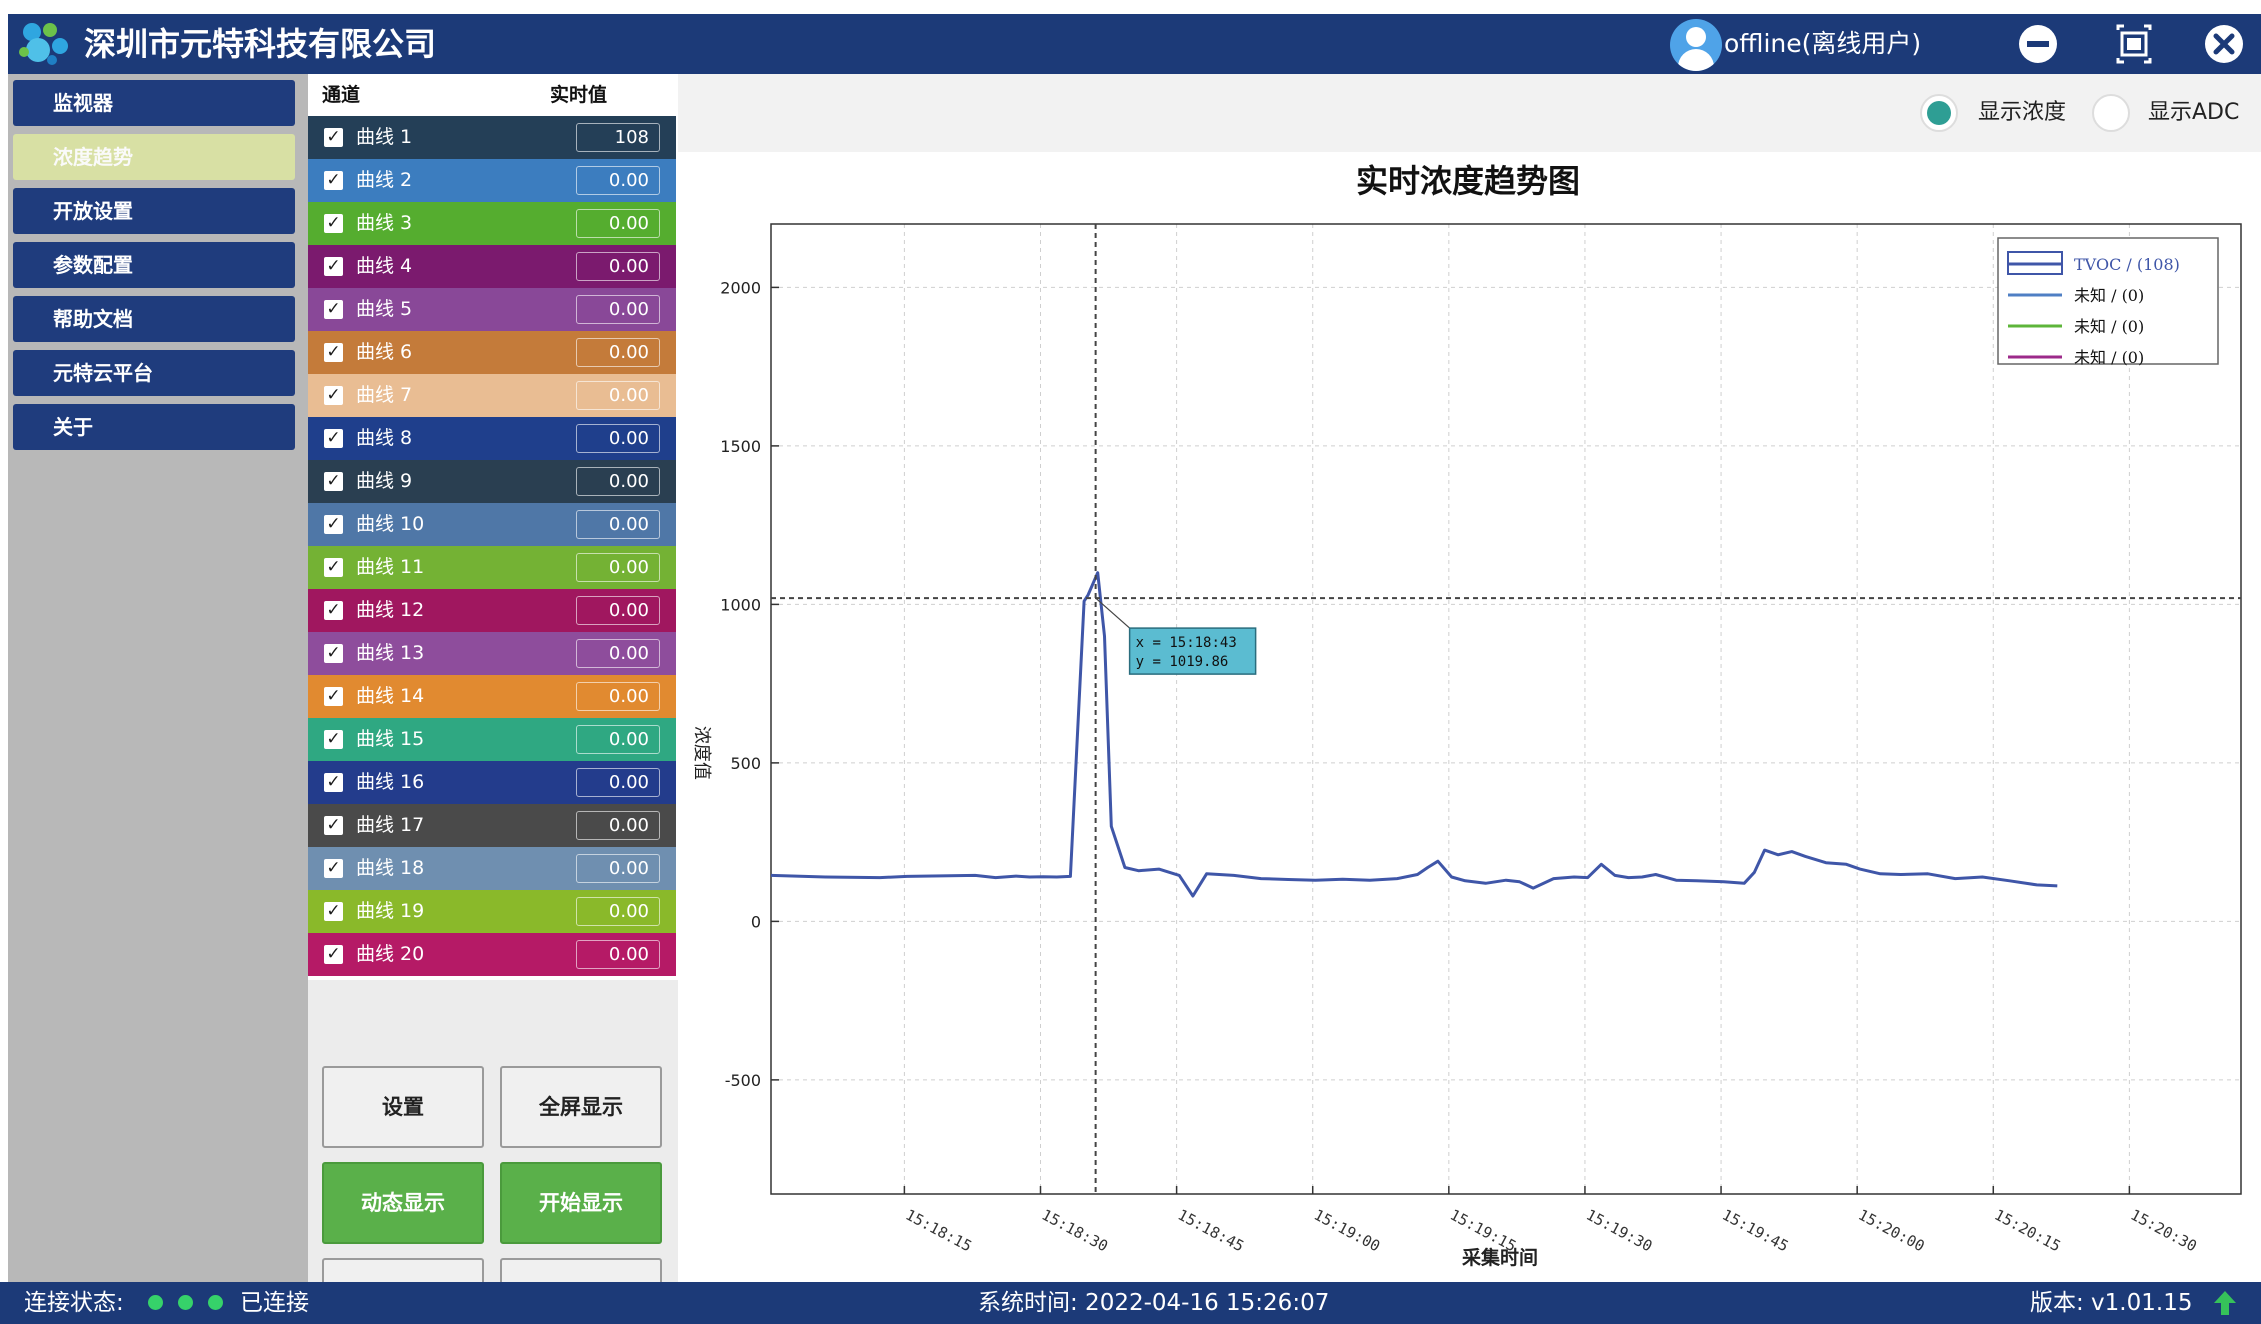  Describe the element at coordinates (492, 868) in the screenshot. I see `channel-row: ✓ 曲线 18 0.00` at that location.